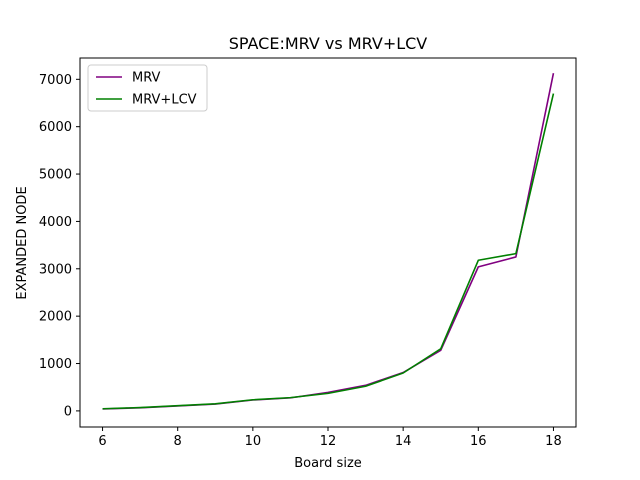 This screenshot has width=640, height=480. What do you see at coordinates (253, 441) in the screenshot?
I see `x-tick-label: 10` at bounding box center [253, 441].